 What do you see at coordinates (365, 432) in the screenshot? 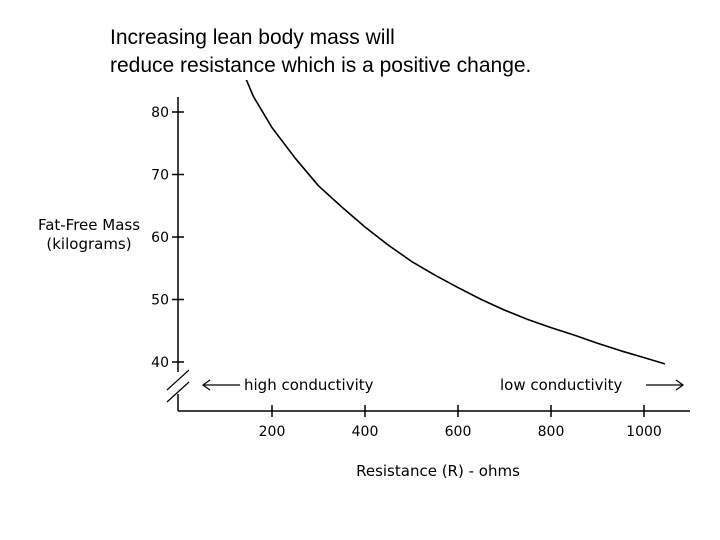
I see `x-tick-label: 400` at bounding box center [365, 432].